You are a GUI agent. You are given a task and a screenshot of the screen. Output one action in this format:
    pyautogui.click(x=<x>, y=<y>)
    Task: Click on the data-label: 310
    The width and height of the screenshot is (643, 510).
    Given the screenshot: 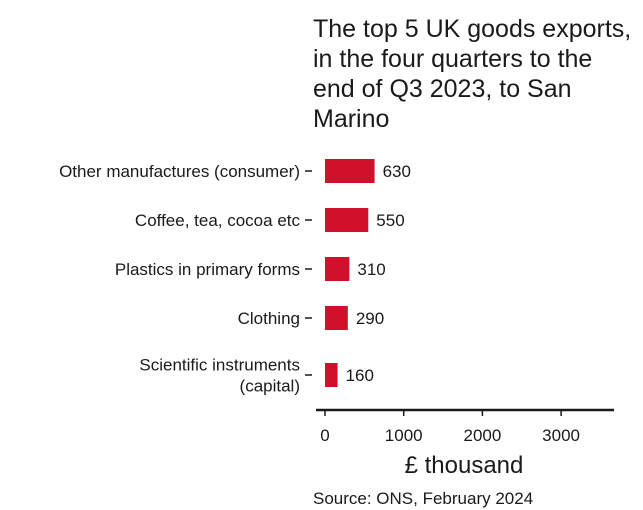 What is the action you would take?
    pyautogui.click(x=371, y=269)
    